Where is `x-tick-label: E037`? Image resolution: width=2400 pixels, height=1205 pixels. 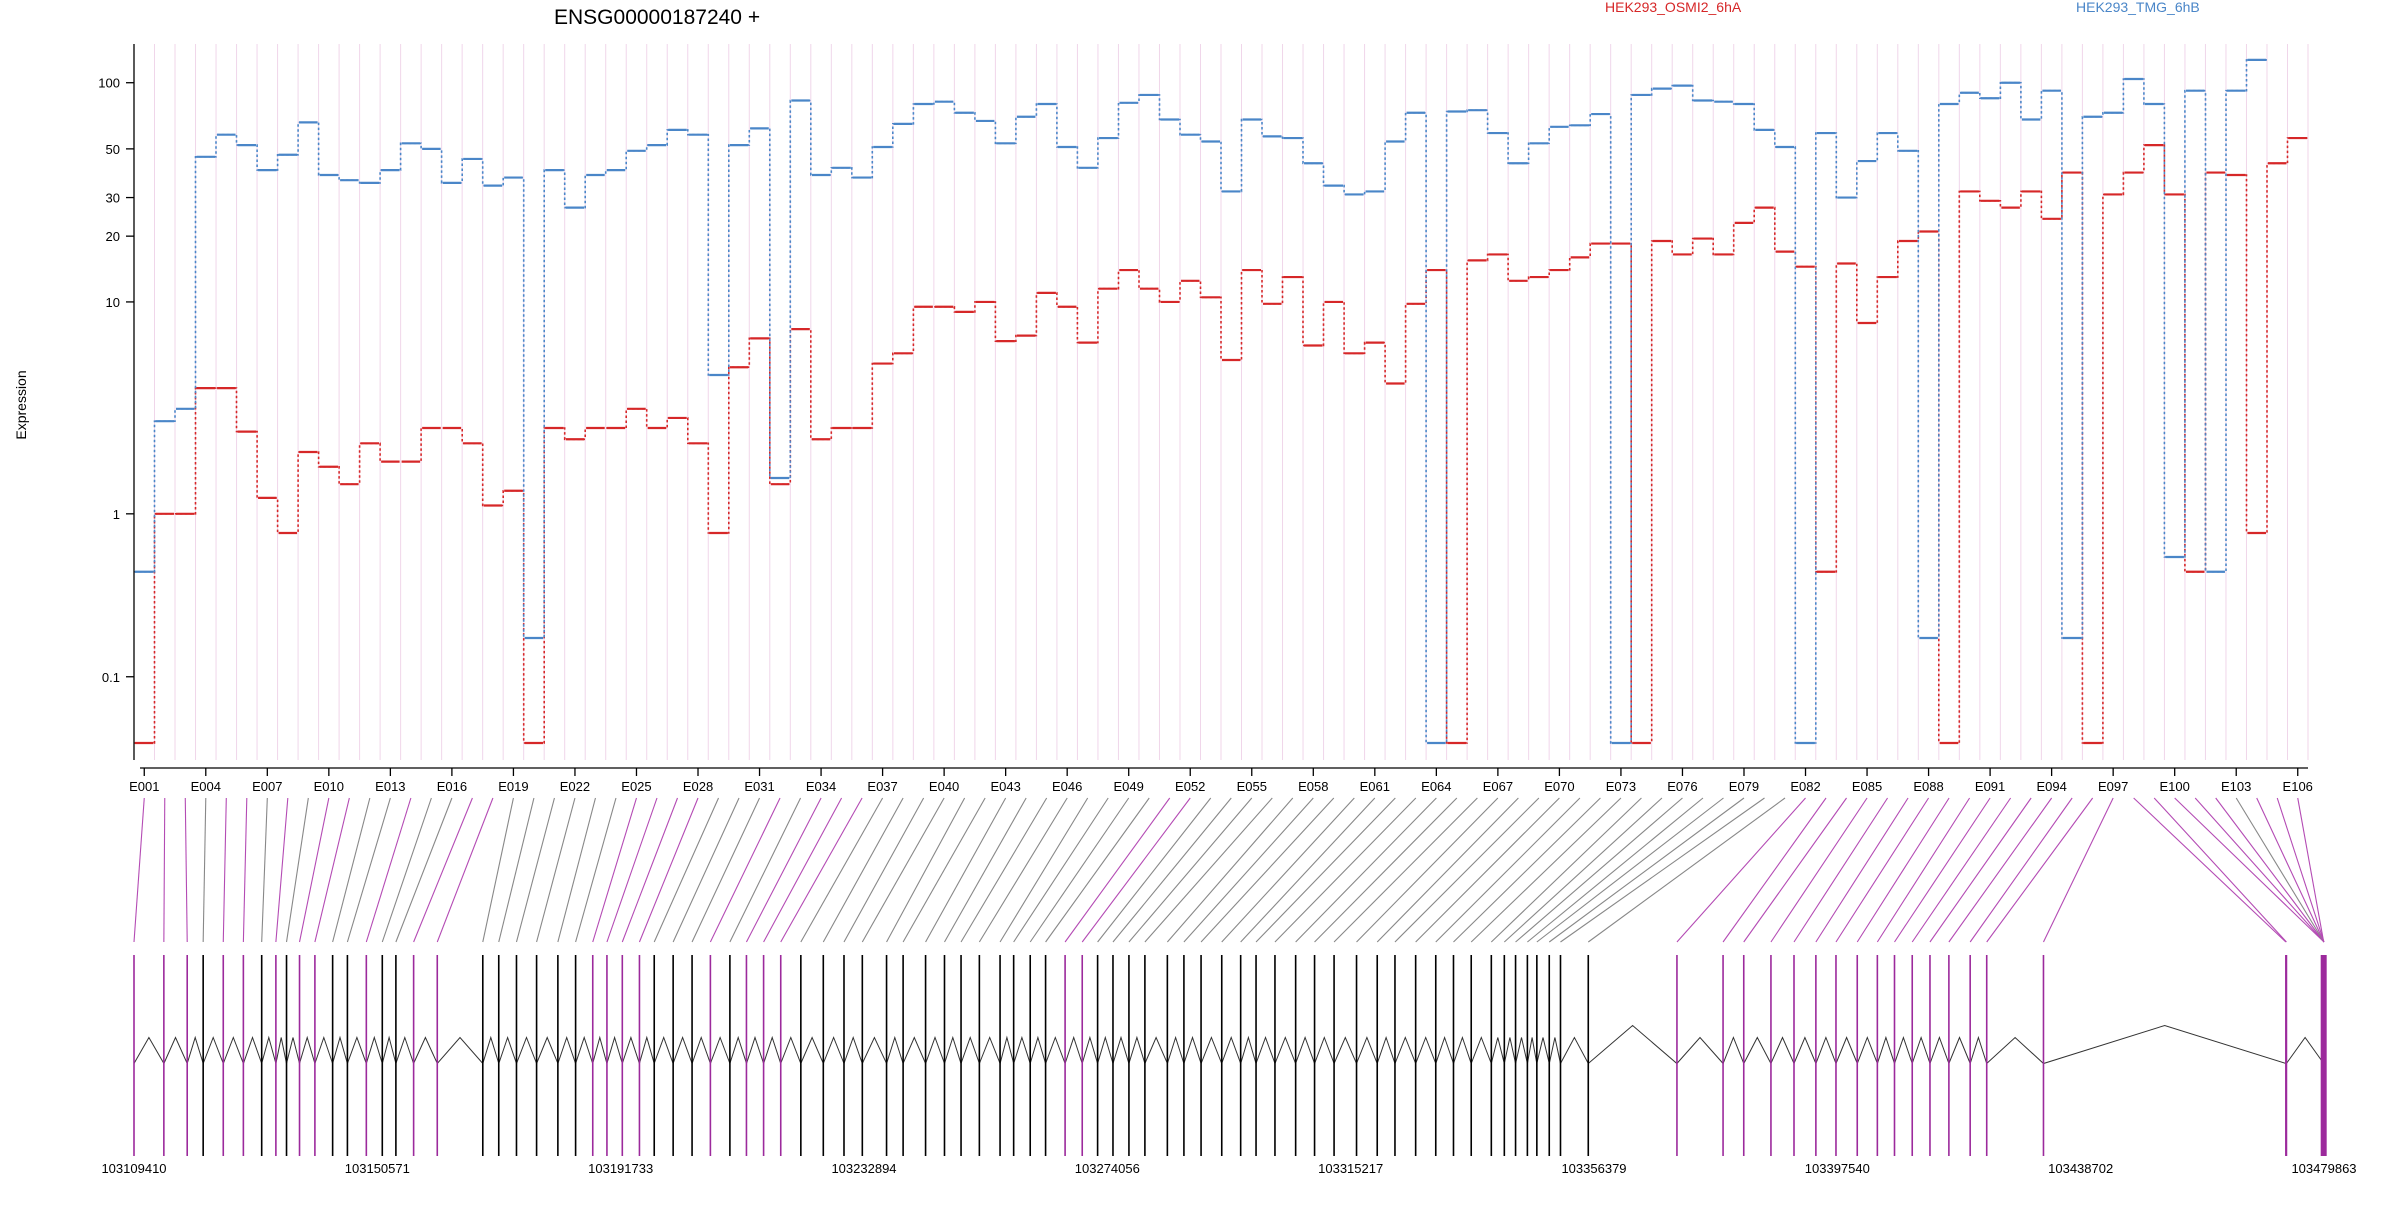
x-tick-label: E037 is located at coordinates (882, 786).